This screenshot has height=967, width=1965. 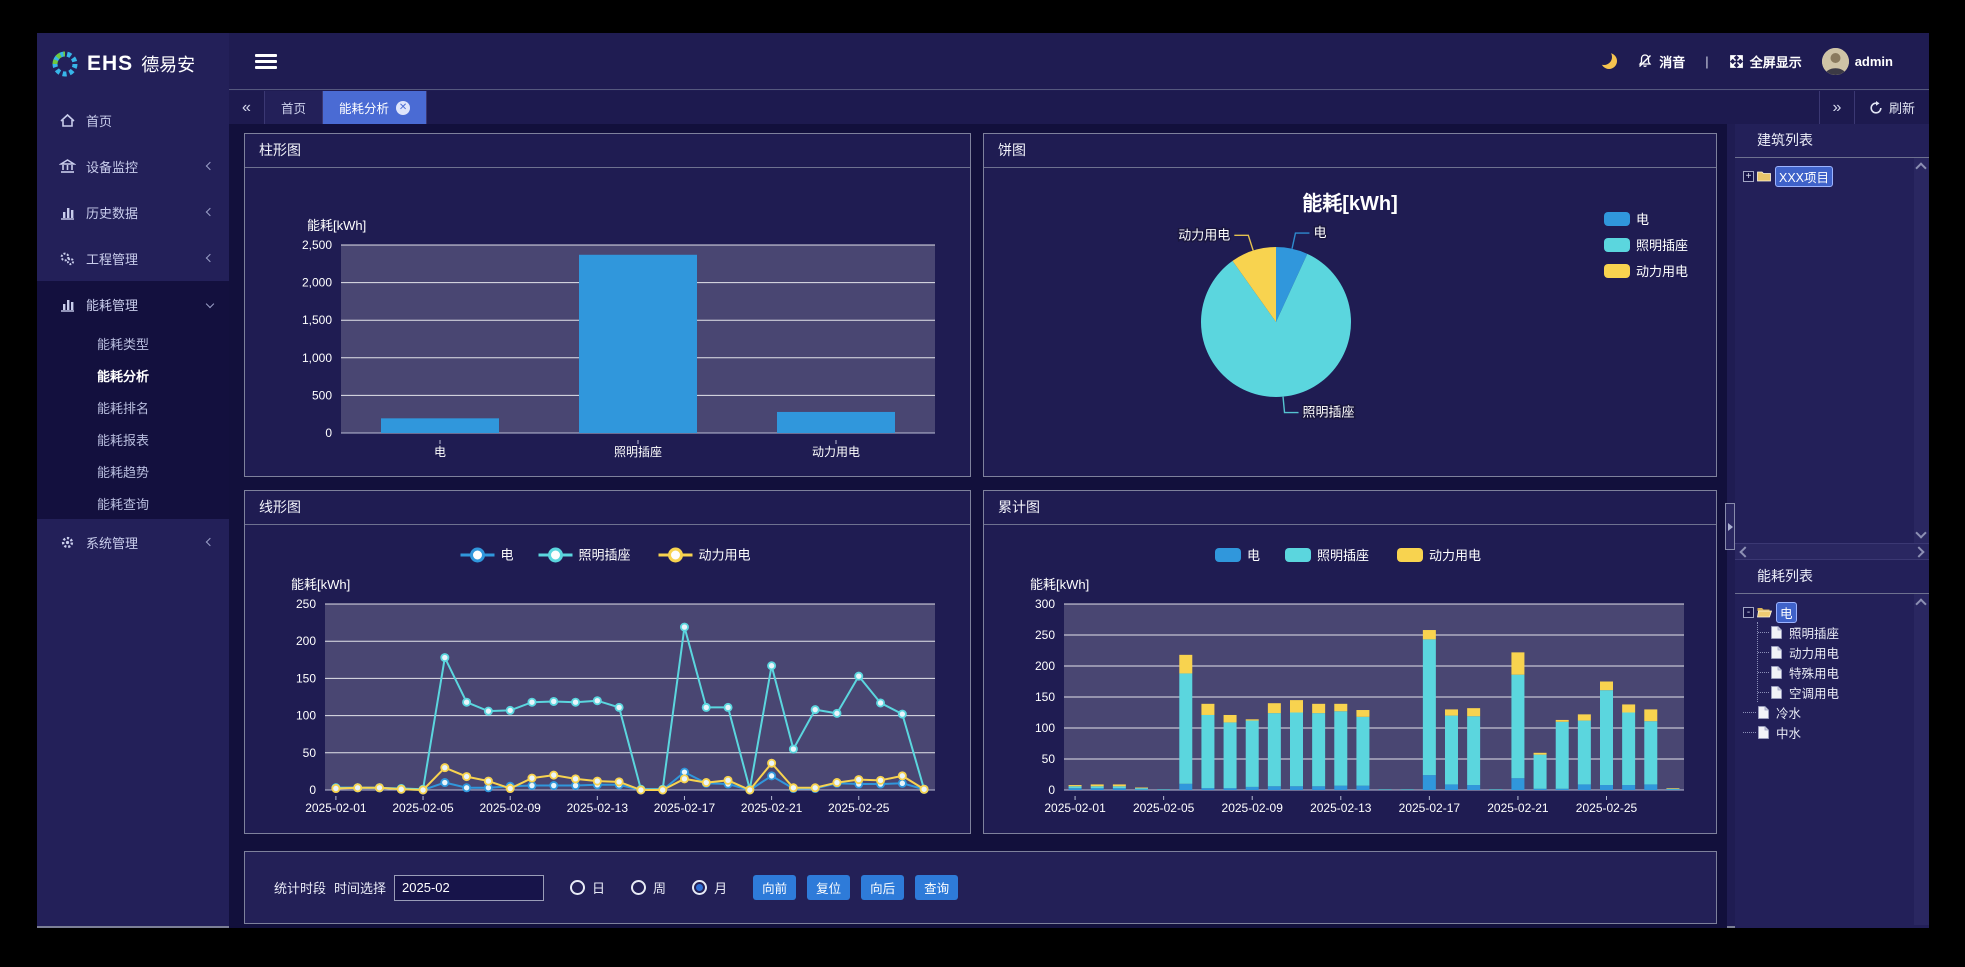 I want to click on energy-tree-vscrollbar, so click(x=1921, y=759).